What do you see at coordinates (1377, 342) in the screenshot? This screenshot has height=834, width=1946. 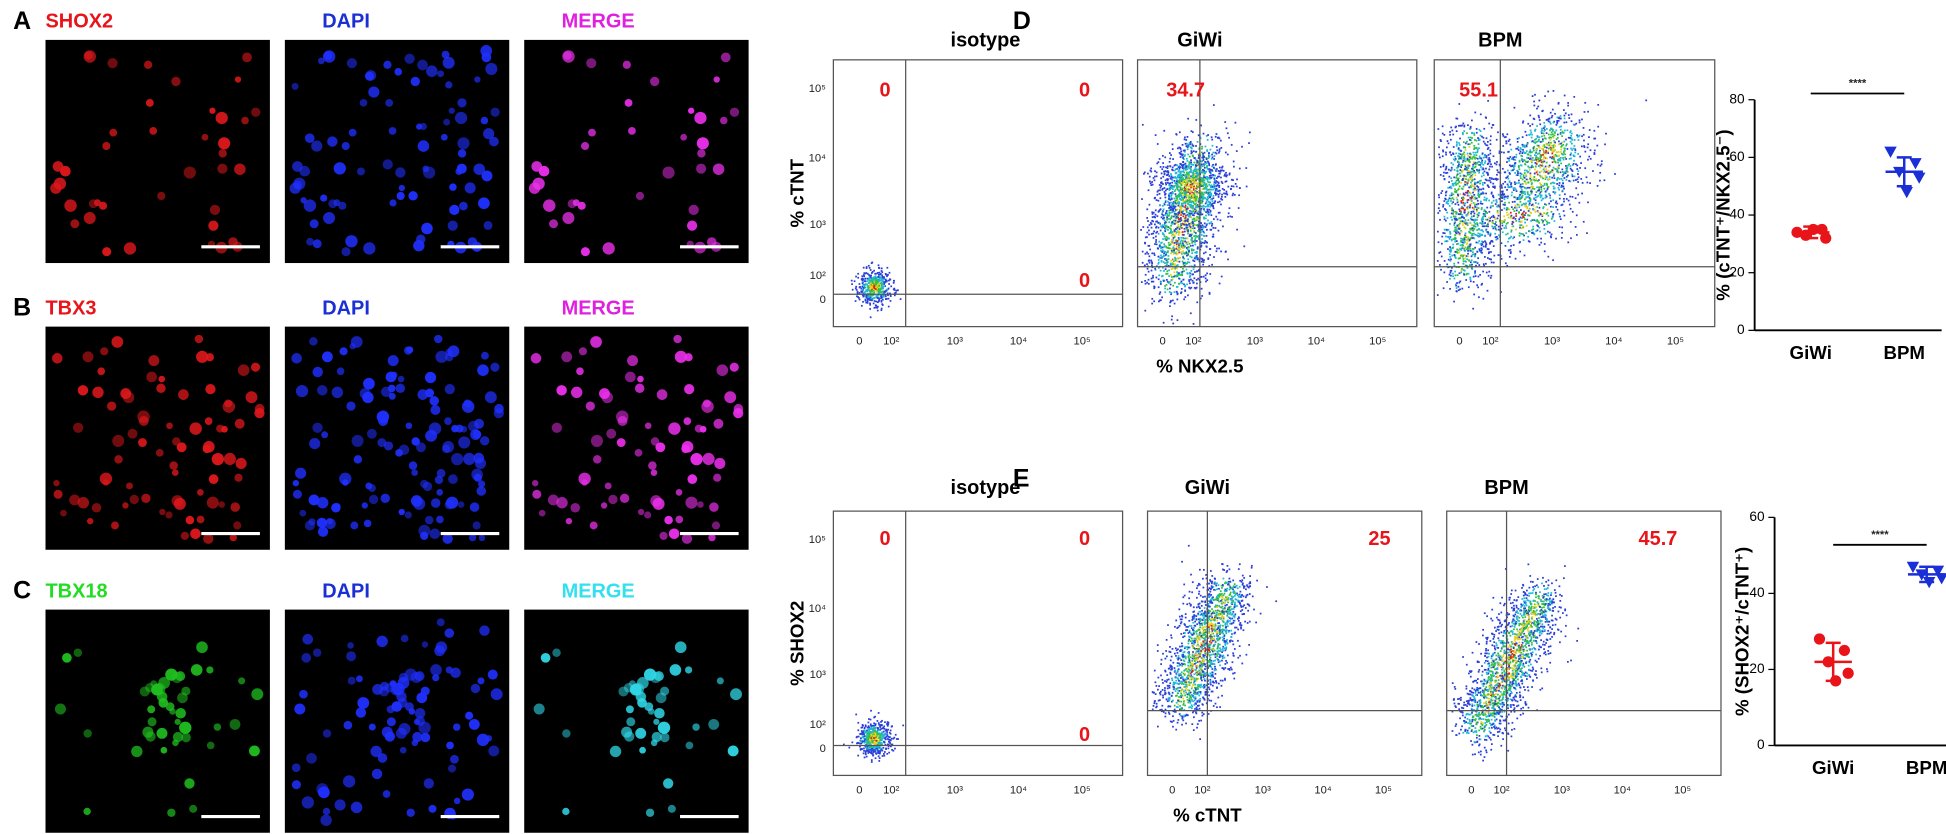 I see `x-tick-label: 10⁵` at bounding box center [1377, 342].